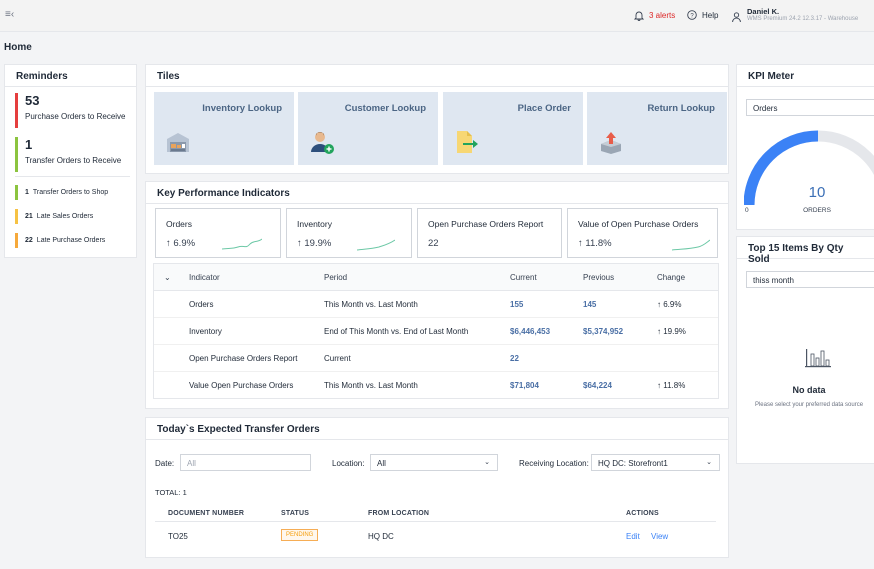  Describe the element at coordinates (660, 536) in the screenshot. I see `view-link: View` at that location.